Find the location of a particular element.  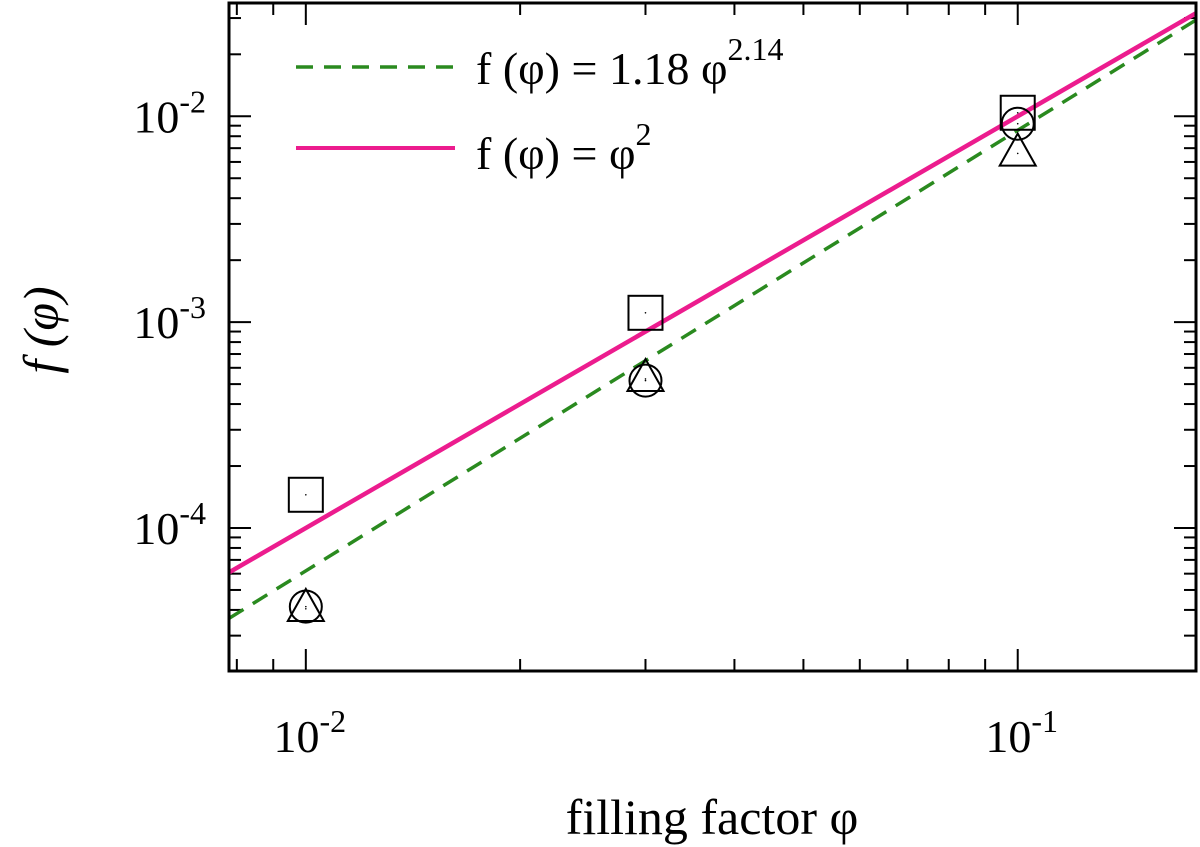

x-tick-label-1: 10⁻¹ is located at coordinates (1021, 732).